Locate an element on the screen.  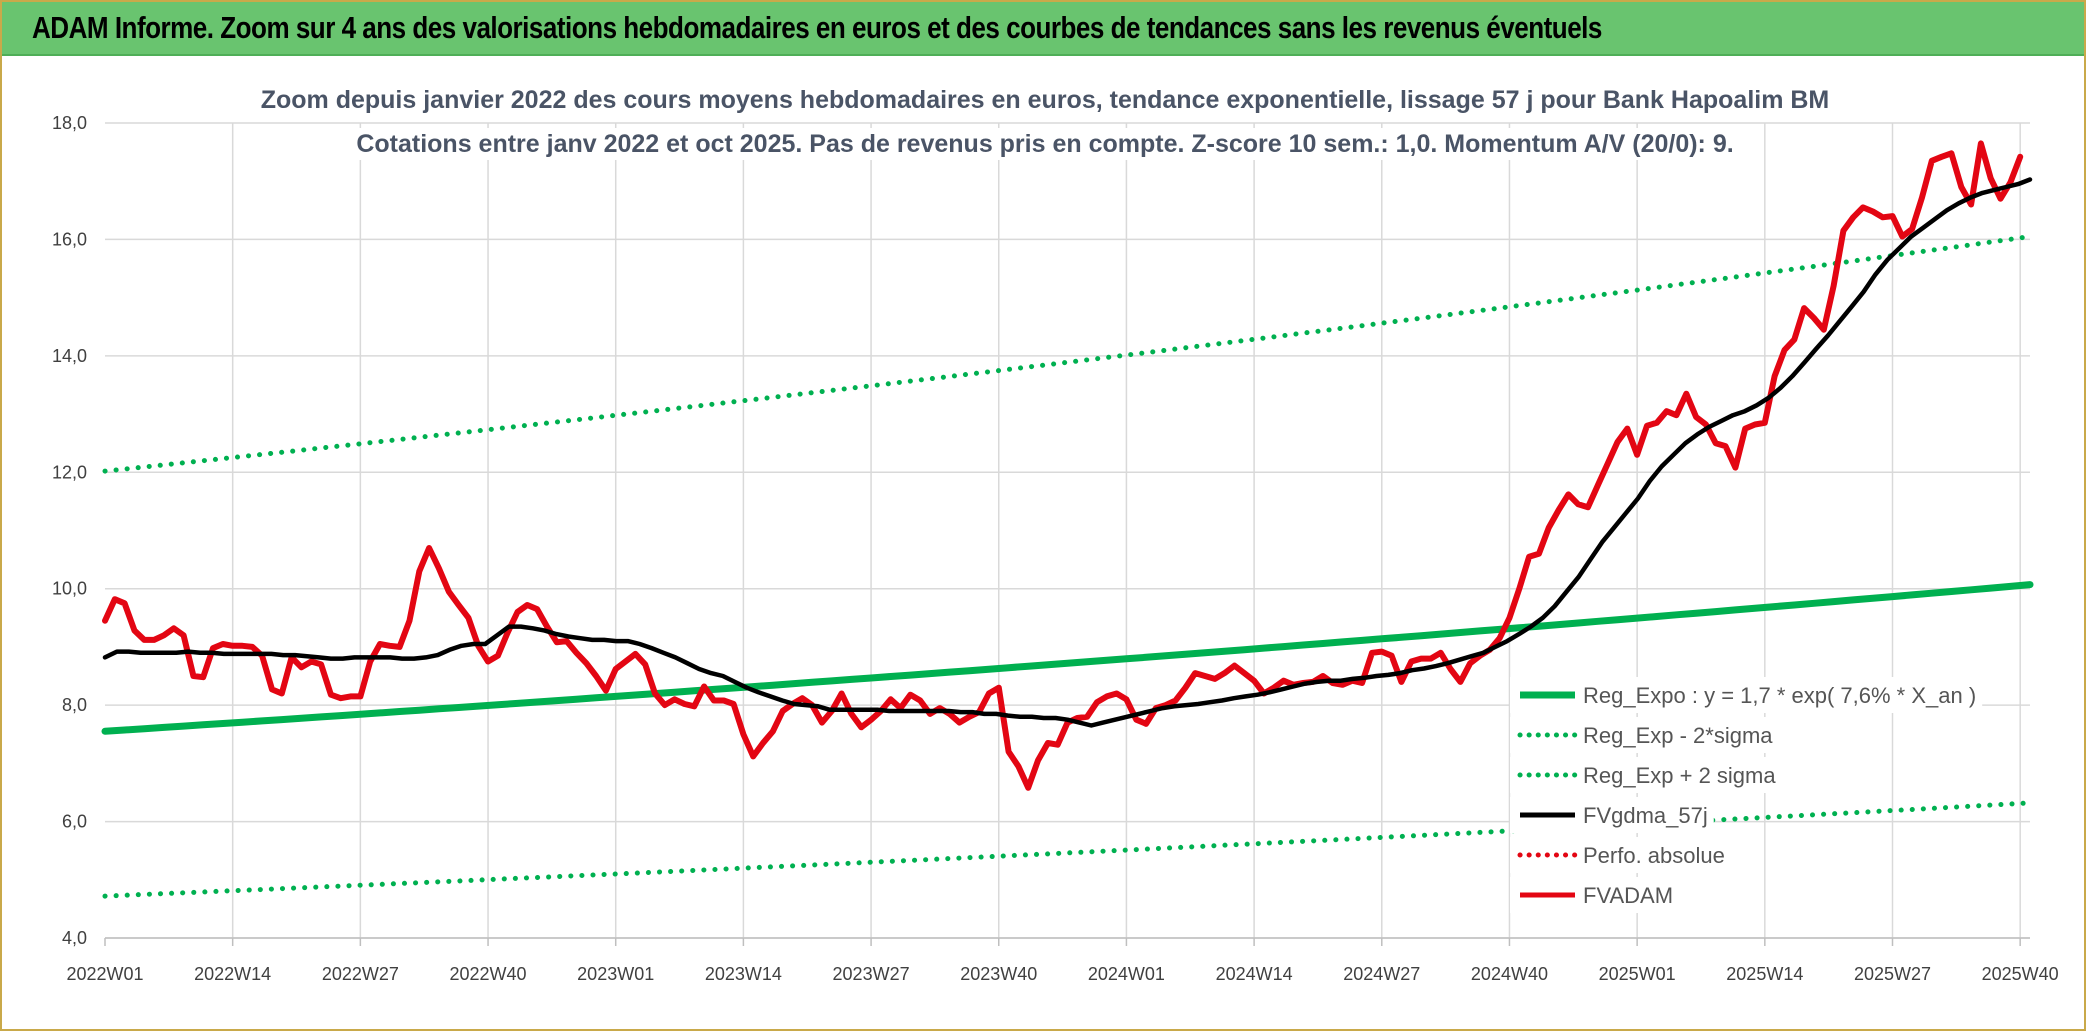
x-tick-label: 2023W40 is located at coordinates (998, 974).